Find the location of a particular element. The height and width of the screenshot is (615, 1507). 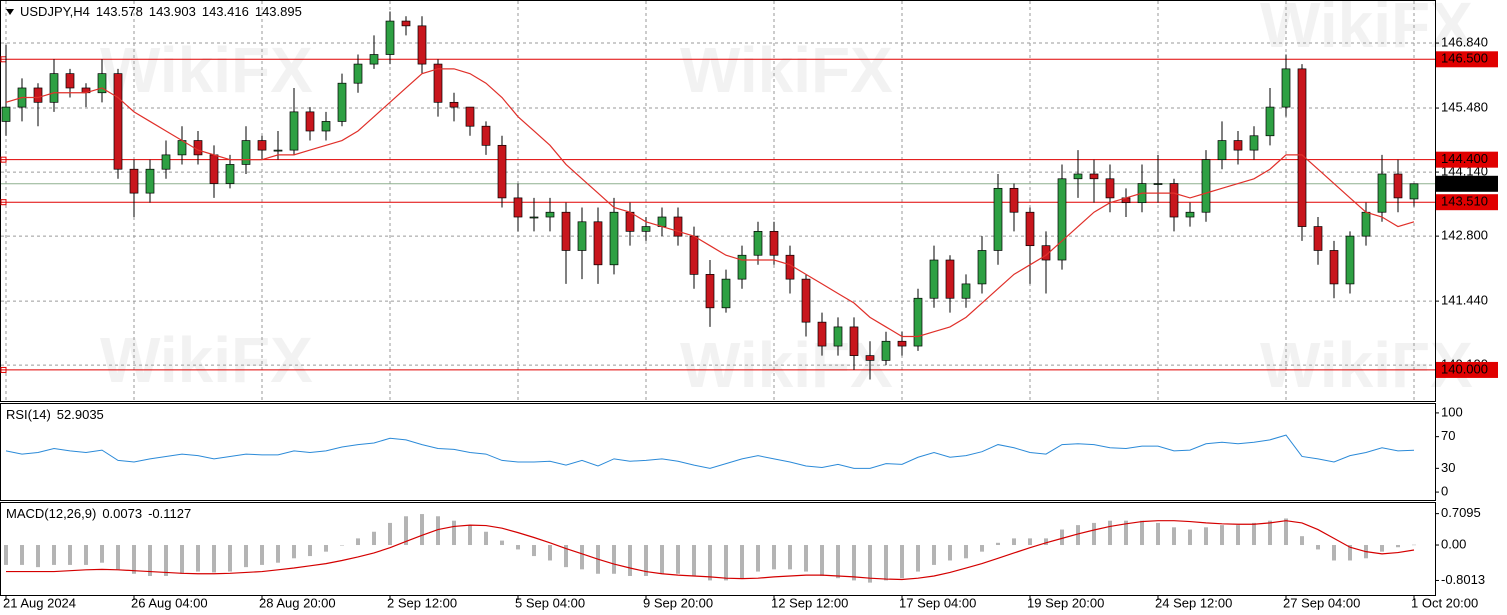

y-tick-label: 146.840 is located at coordinates (1464, 41).